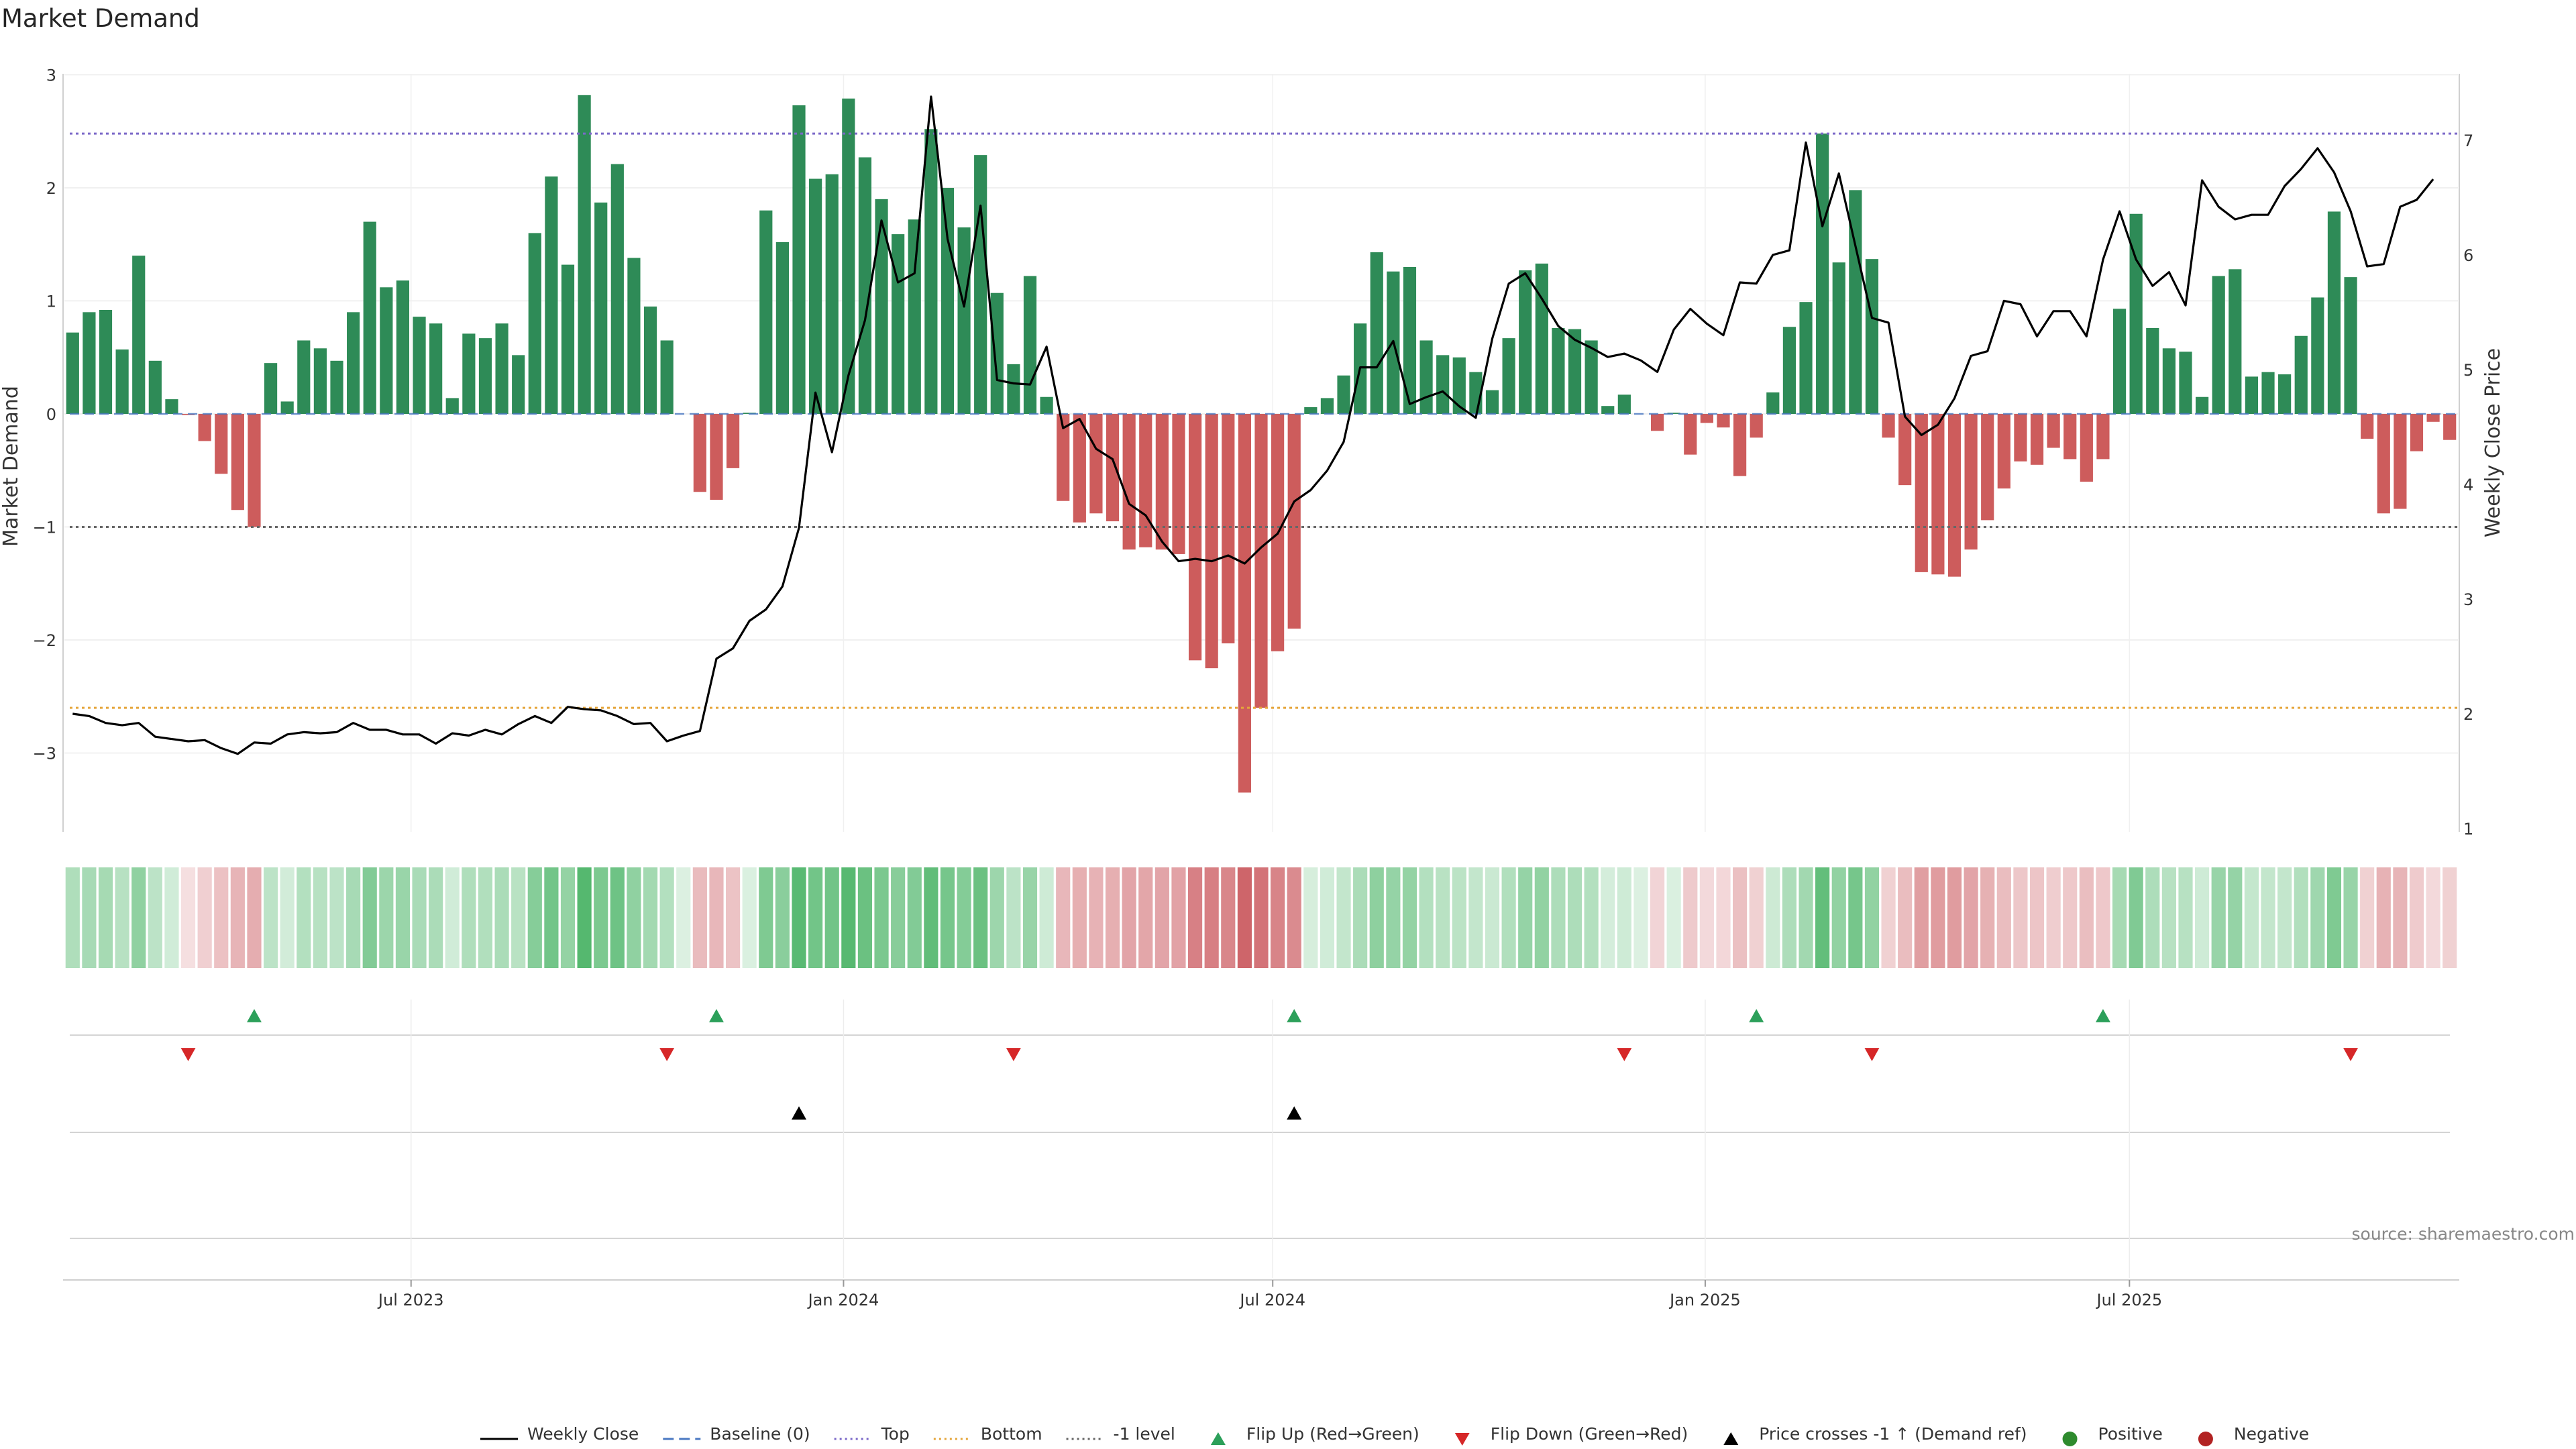  Describe the element at coordinates (1271, 1300) in the screenshot. I see `x-tick-label: Jul 2024` at that location.